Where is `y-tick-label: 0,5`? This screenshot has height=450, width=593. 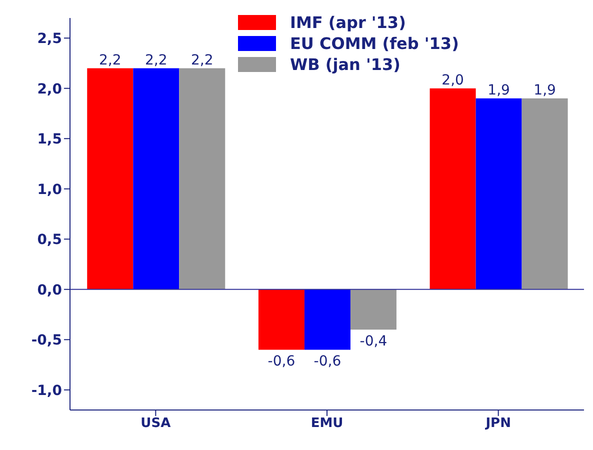 y-tick-label: 0,5 is located at coordinates (49, 240).